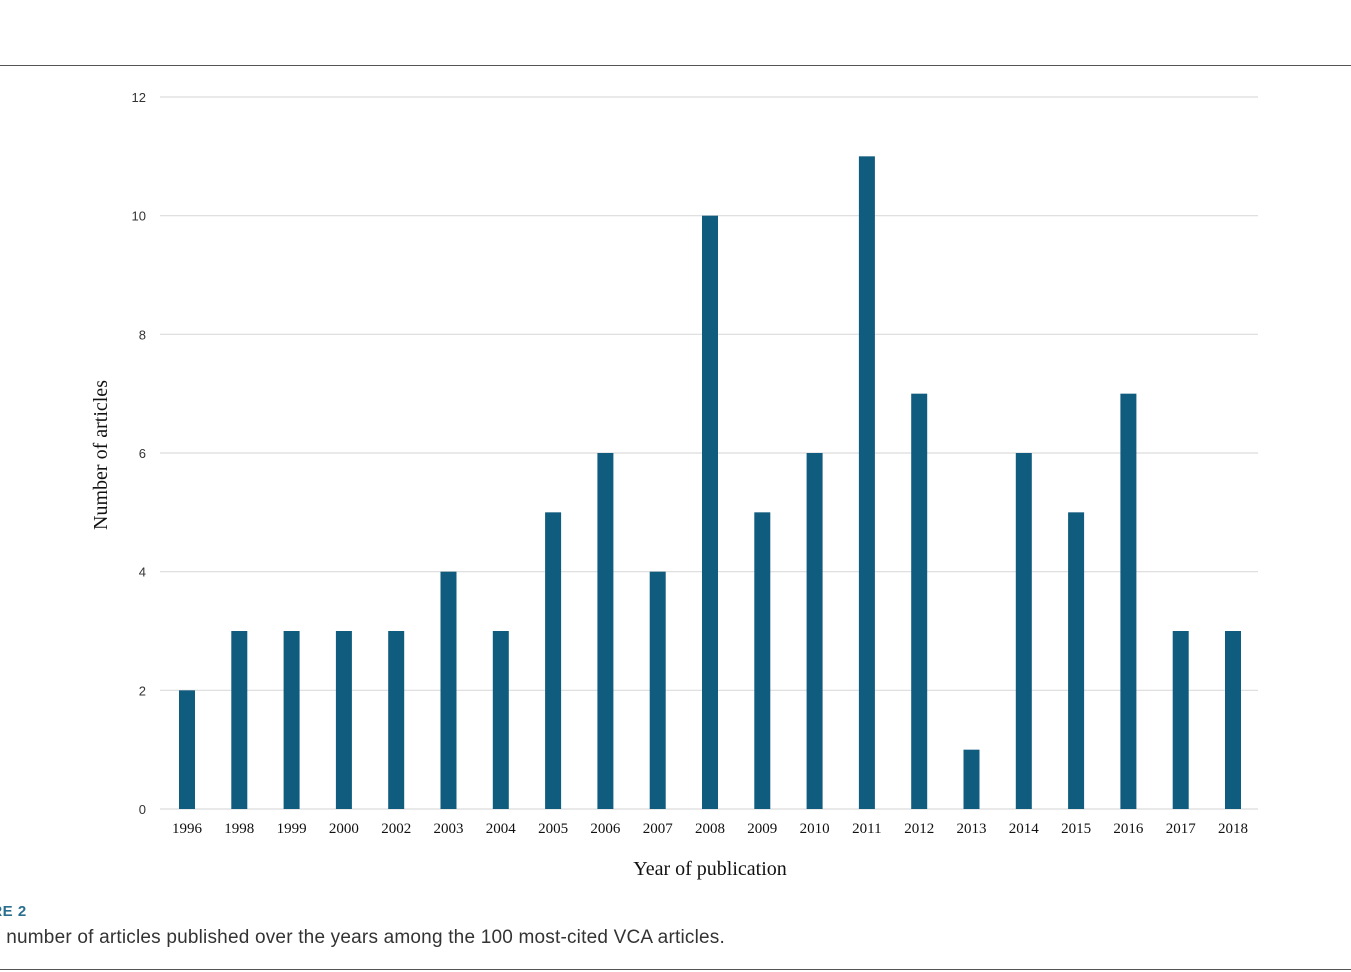 This screenshot has width=1351, height=972. I want to click on x-tick-label: 2014, so click(1024, 829).